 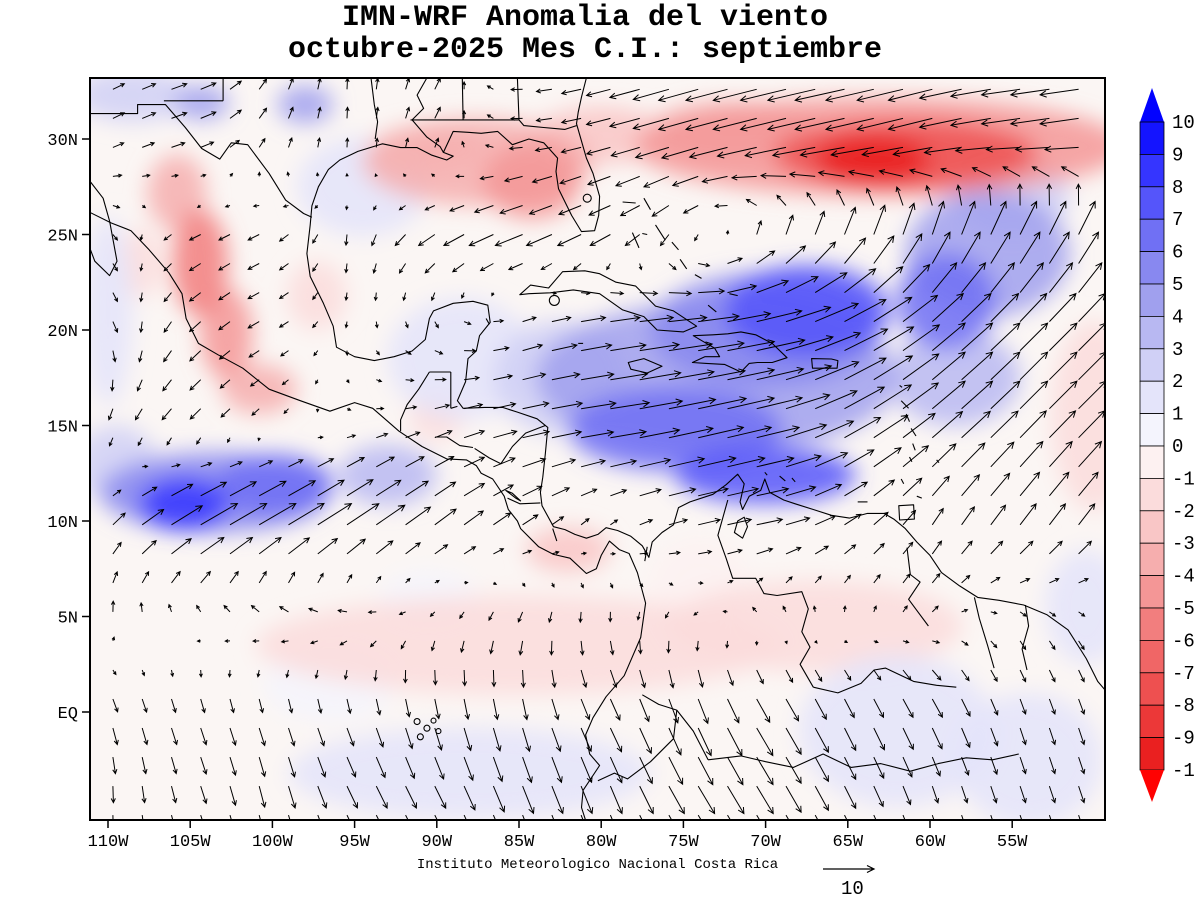 I want to click on colorbar-label: 7, so click(x=1177, y=220).